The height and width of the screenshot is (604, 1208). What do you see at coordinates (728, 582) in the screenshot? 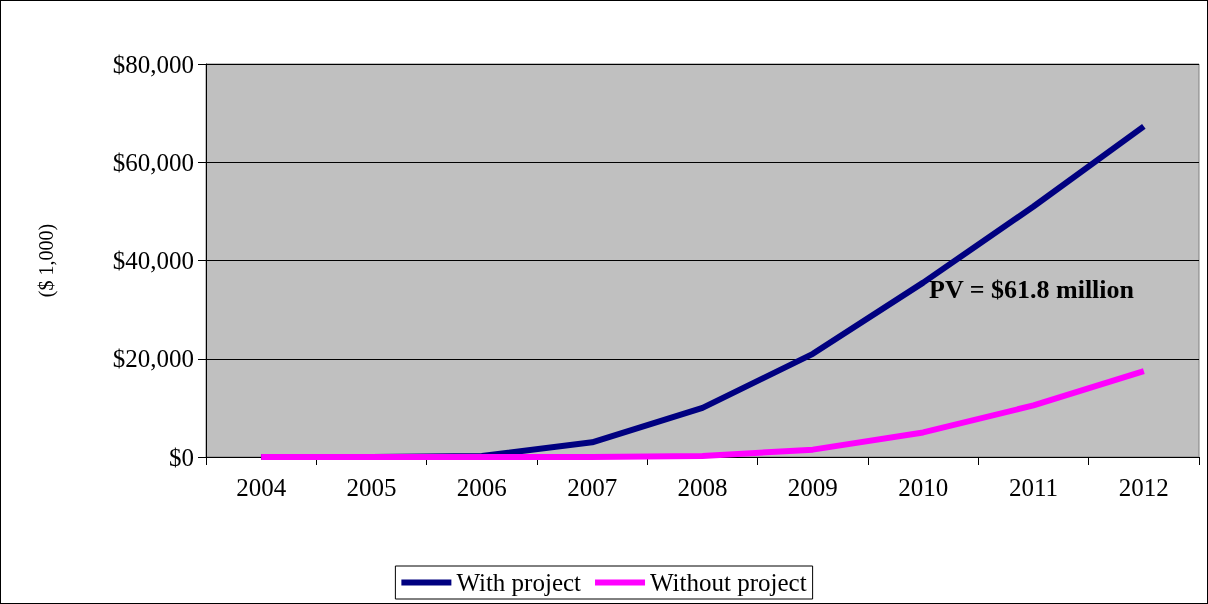
I see `legend-label: Without project` at bounding box center [728, 582].